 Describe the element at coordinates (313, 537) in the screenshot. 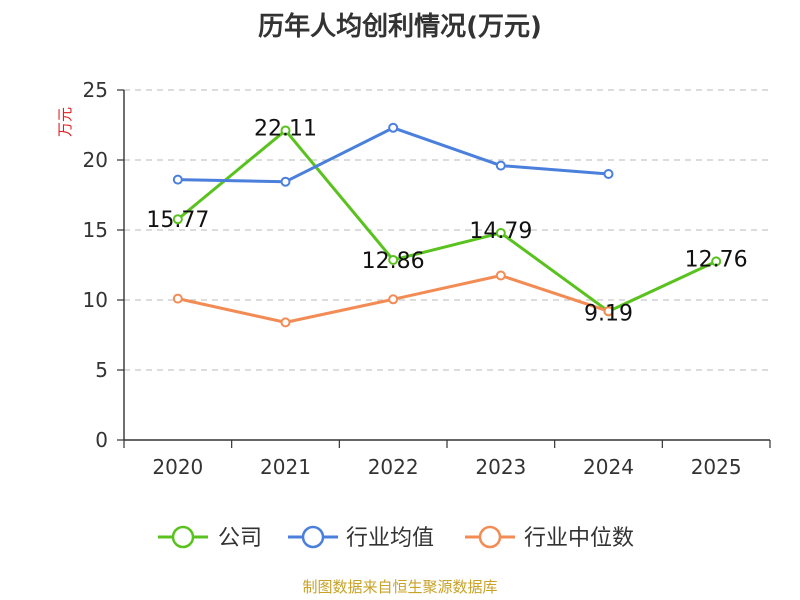

I see `legend-marker-industry-average` at that location.